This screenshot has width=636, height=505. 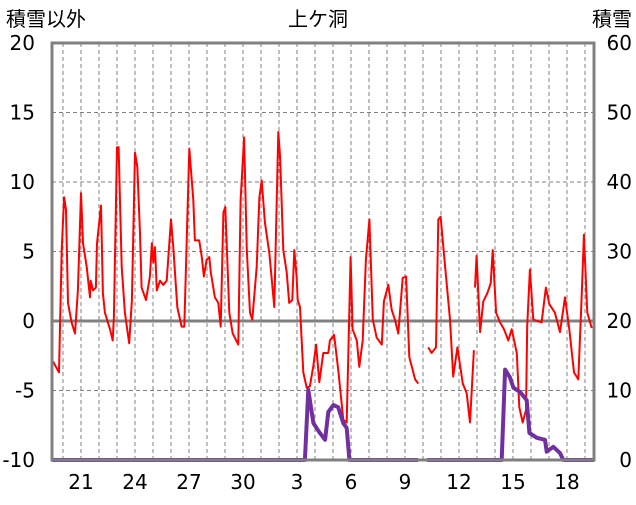 What do you see at coordinates (619, 43) in the screenshot?
I see `right-tick-label: 60` at bounding box center [619, 43].